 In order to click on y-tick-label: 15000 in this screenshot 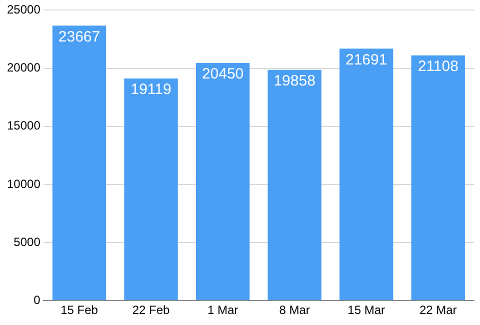, I will do `click(23, 125)`.